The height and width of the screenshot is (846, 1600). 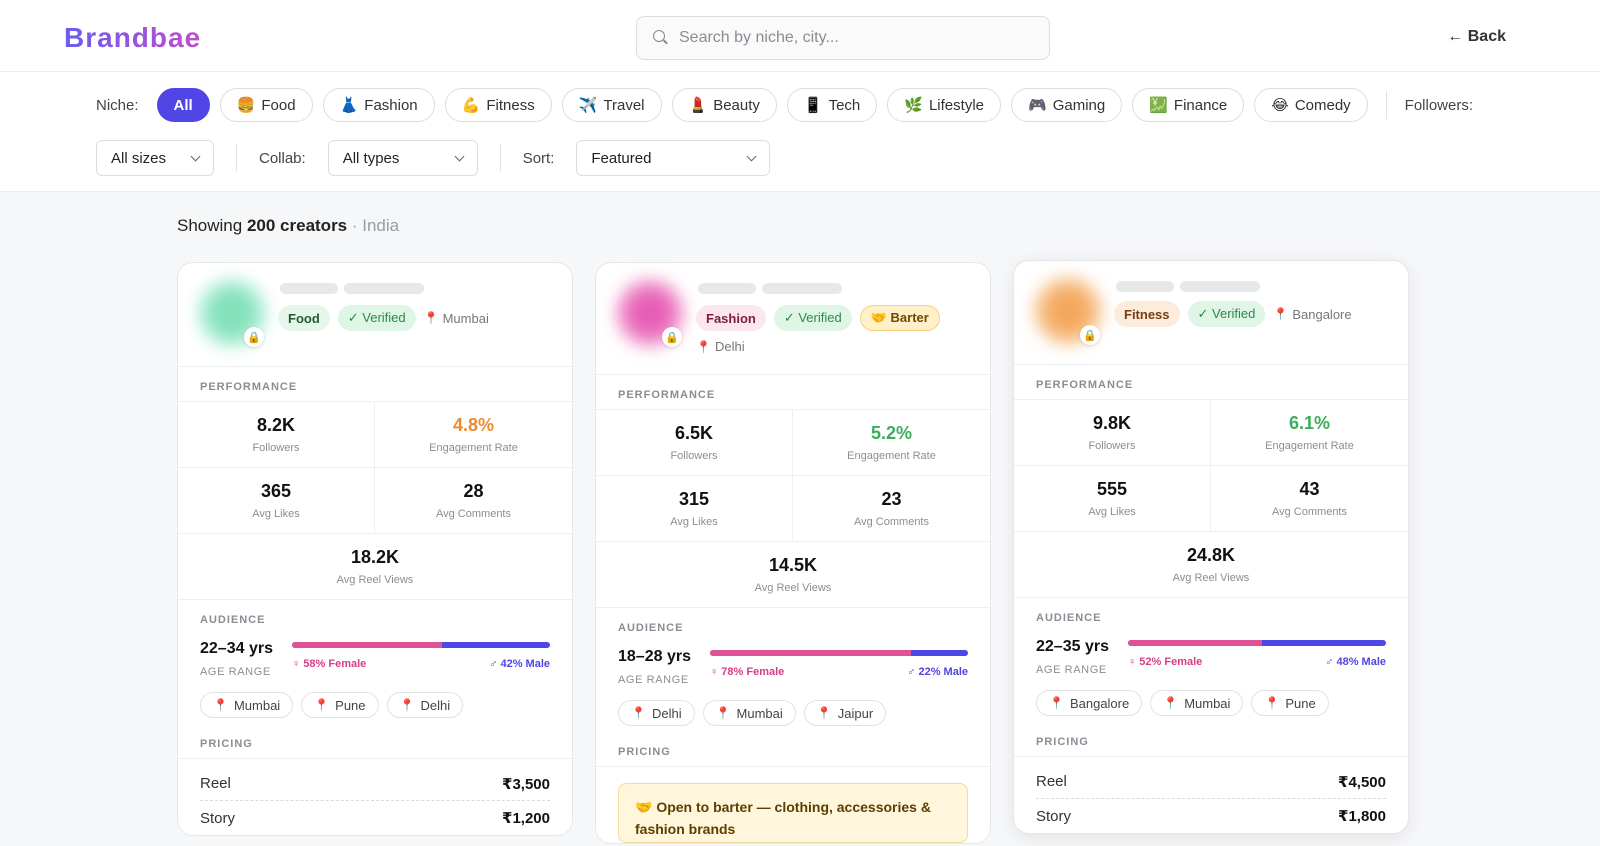 I want to click on chevron-down-icon, so click(x=195, y=156).